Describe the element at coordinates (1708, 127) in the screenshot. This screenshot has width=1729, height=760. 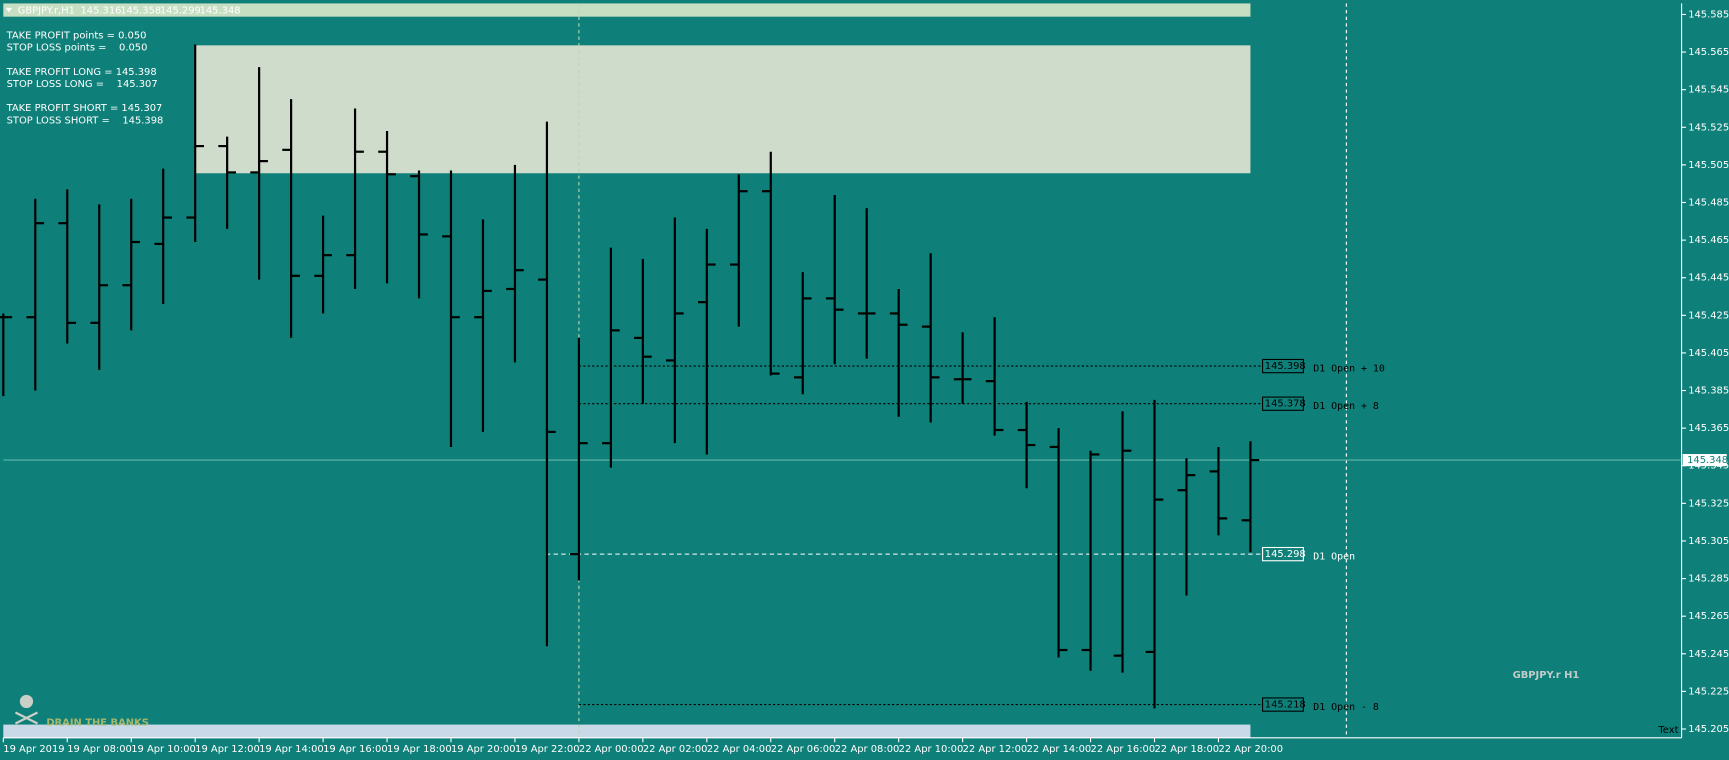
I see `y-tick-label: 145.525` at that location.